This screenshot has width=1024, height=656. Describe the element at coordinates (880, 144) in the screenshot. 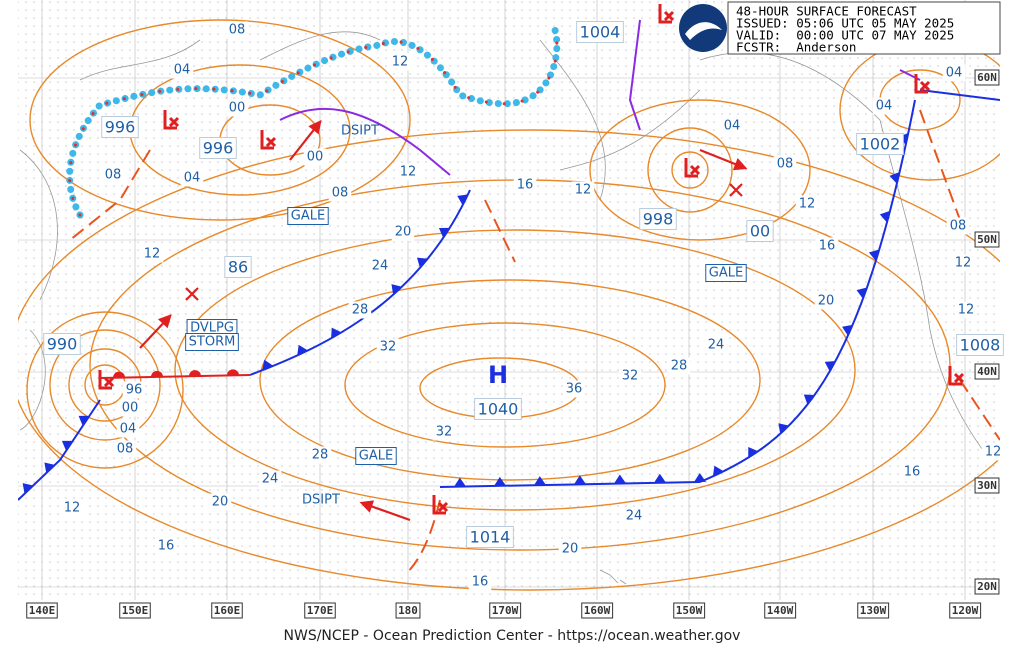

I see `pressure-center-label: 1002` at that location.